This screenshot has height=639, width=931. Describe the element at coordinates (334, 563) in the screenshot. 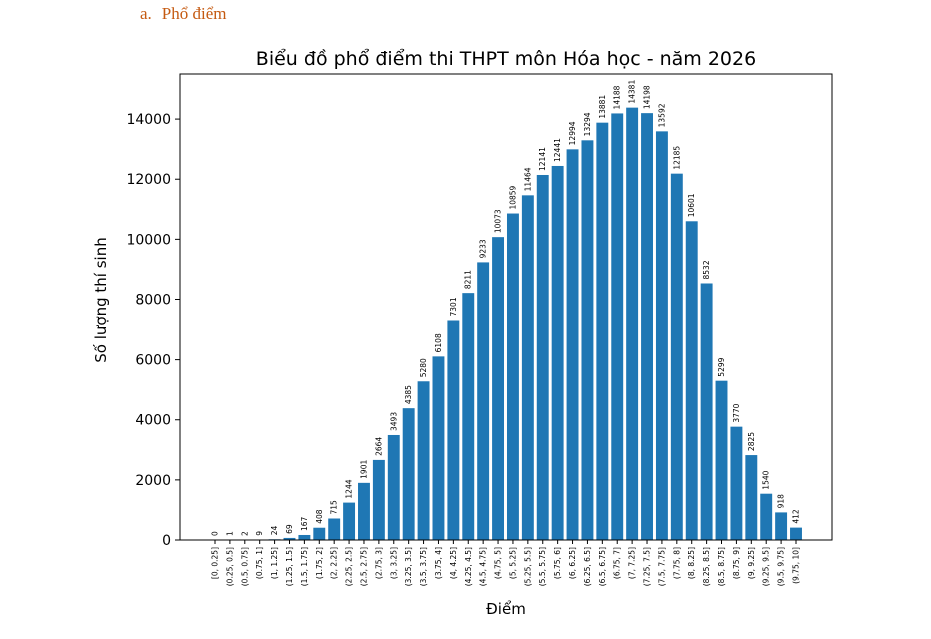

I see `x-tick-label-8: (2, 2.25]` at that location.